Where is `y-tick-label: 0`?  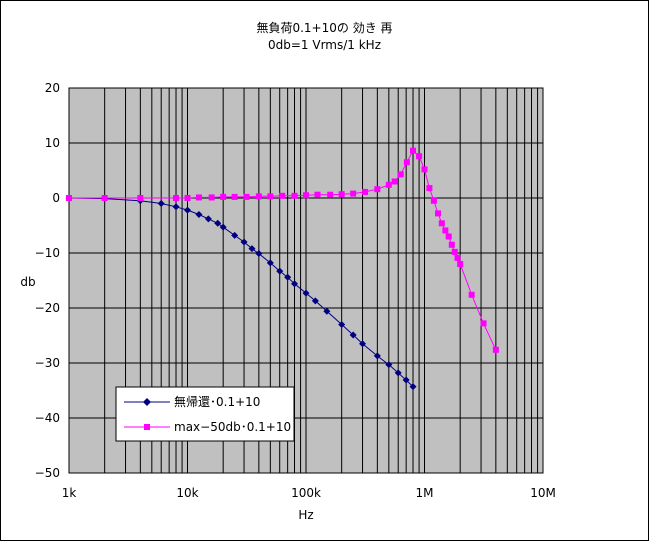
y-tick-label: 0 is located at coordinates (56, 198).